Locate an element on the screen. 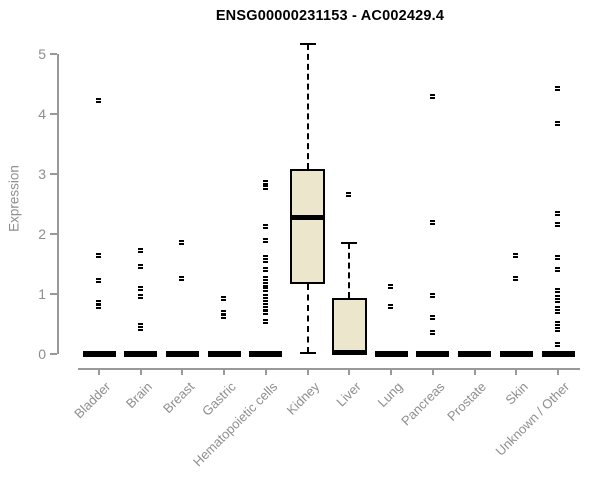 This screenshot has width=600, height=500. y-tick-label: 0 is located at coordinates (42, 354).